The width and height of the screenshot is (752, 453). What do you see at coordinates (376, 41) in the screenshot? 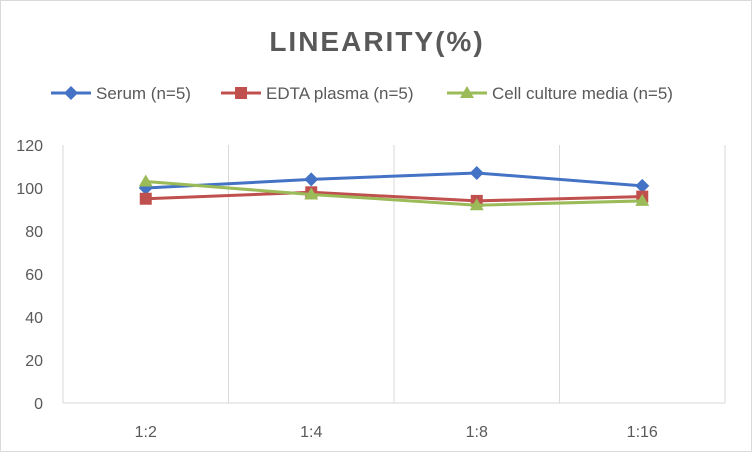
I see `chart-title: LINEARITY(%)` at bounding box center [376, 41].